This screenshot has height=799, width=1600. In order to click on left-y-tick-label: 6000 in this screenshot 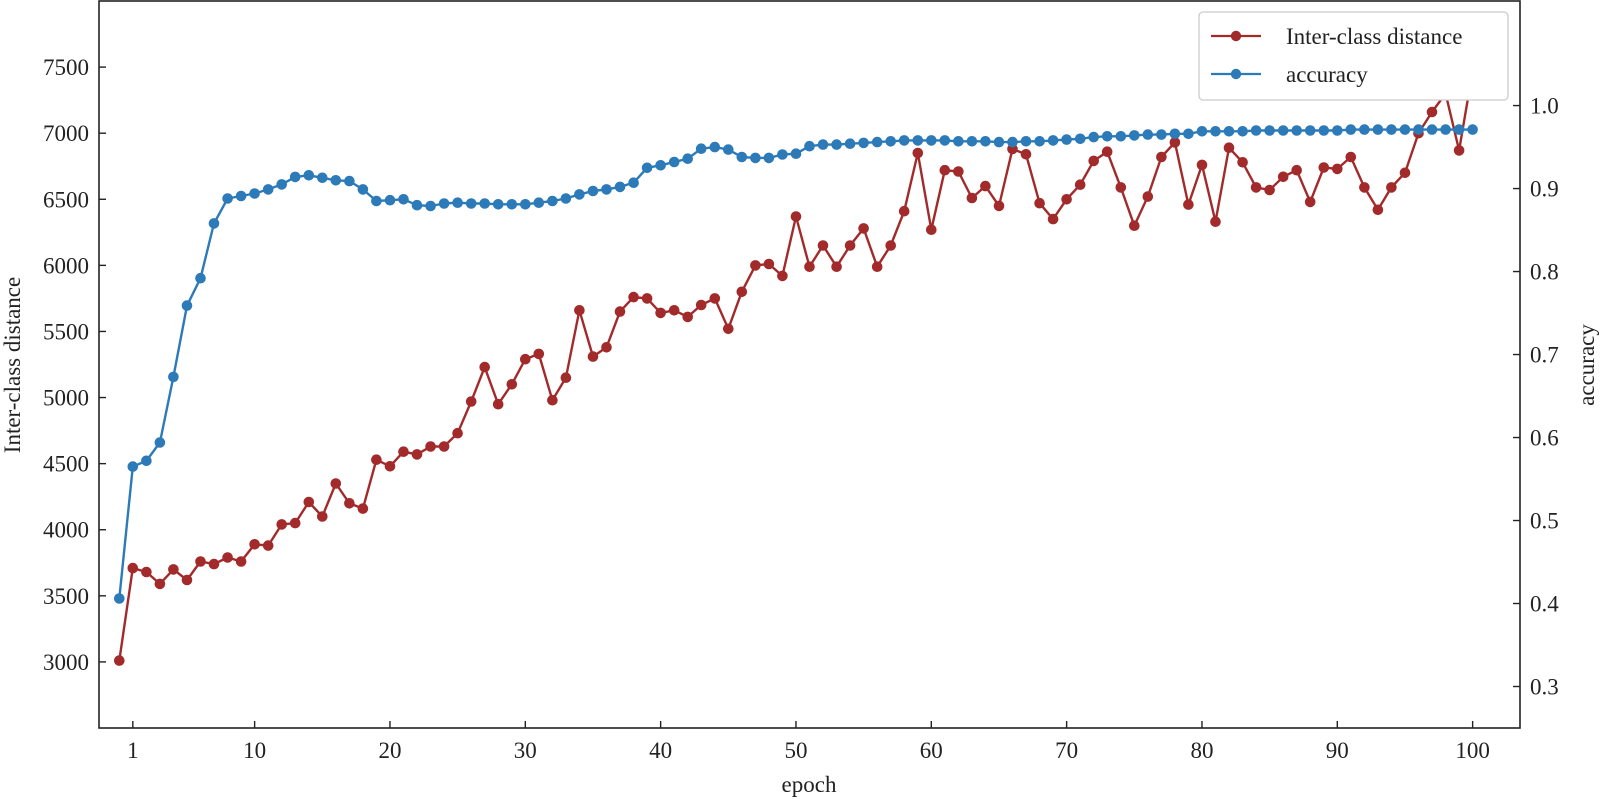, I will do `click(66, 265)`.